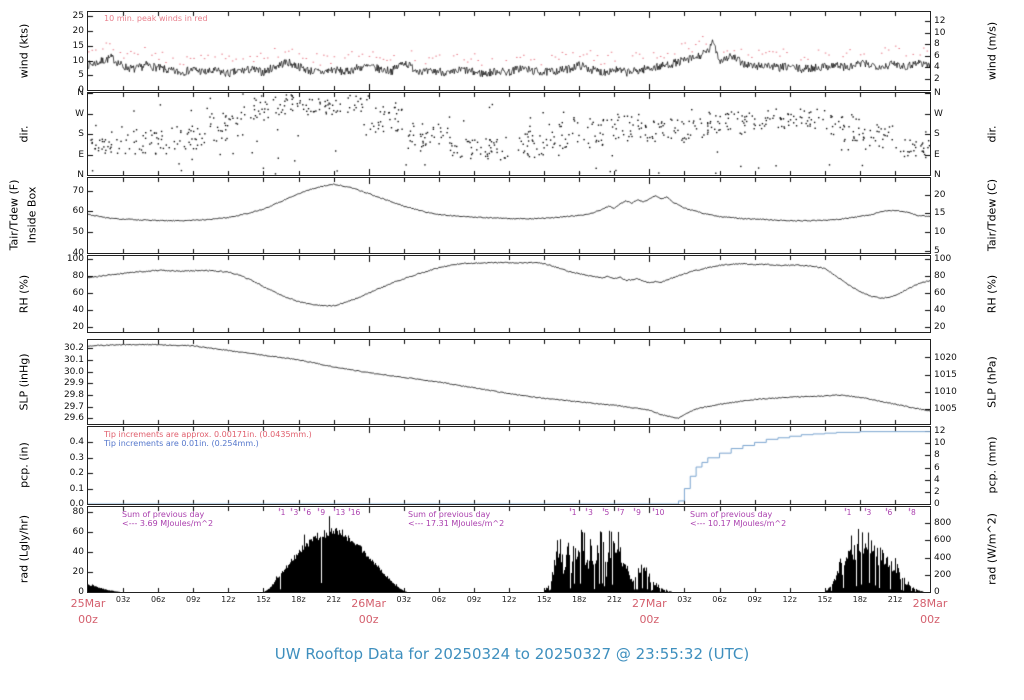 The width and height of the screenshot is (1024, 700). What do you see at coordinates (940, 326) in the screenshot?
I see `y-tick-label-right-rh: 20` at bounding box center [940, 326].